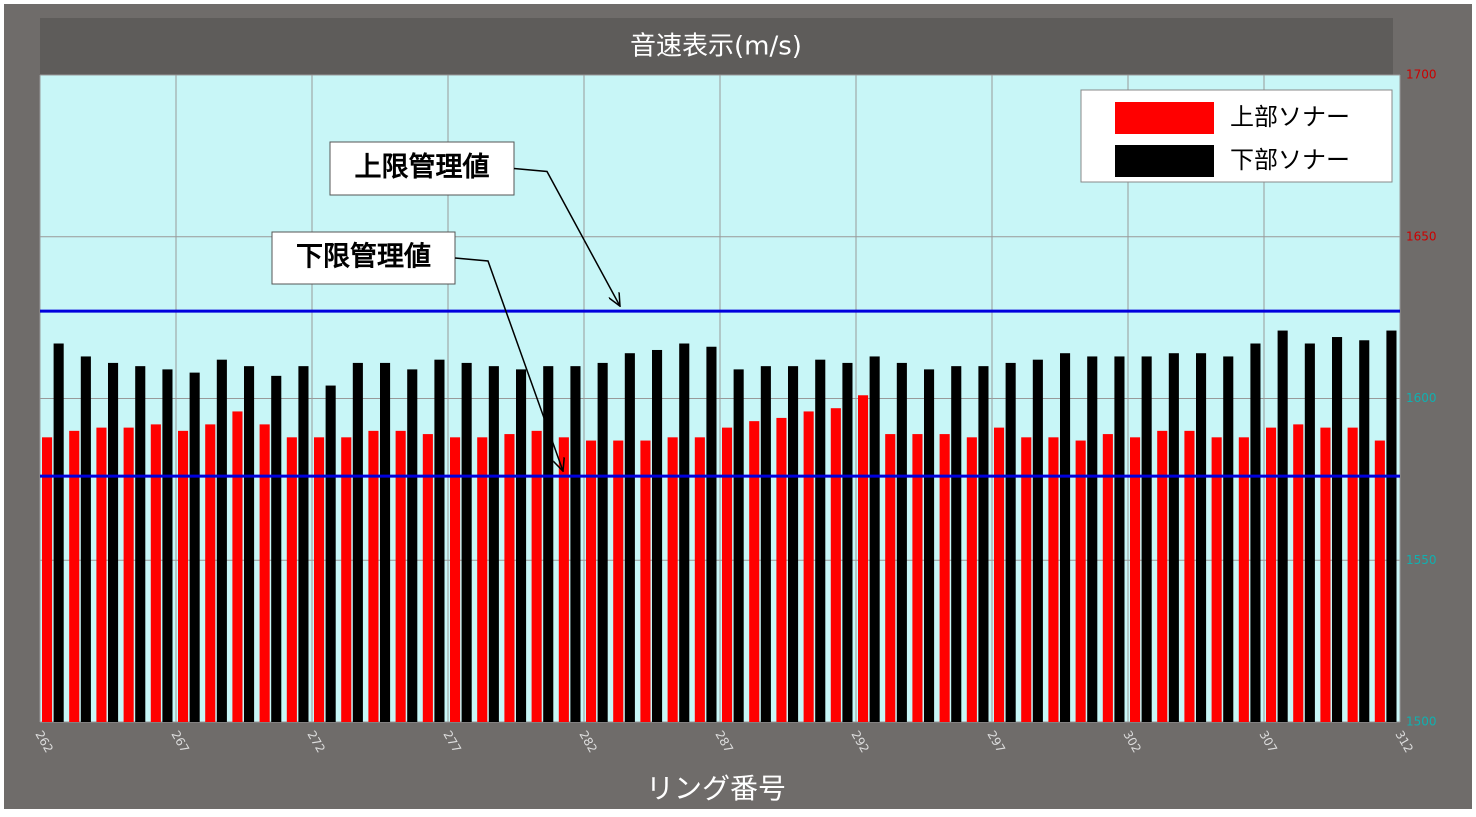 Image resolution: width=1476 pixels, height=817 pixels. I want to click on annotation-label: 下限管理値, so click(363, 257).